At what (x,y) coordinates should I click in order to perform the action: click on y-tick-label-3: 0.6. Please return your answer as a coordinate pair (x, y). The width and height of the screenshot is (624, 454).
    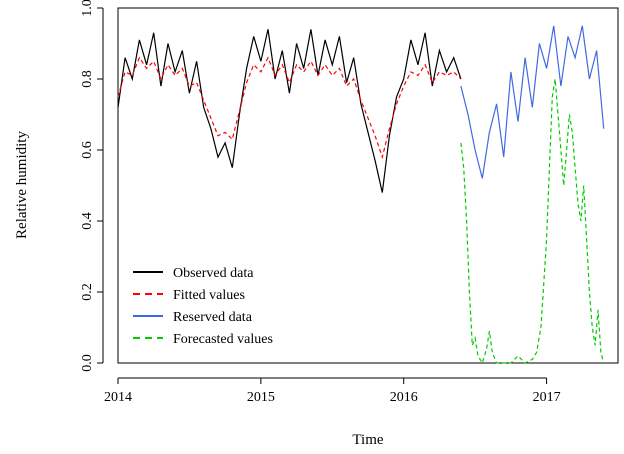
    Looking at the image, I should click on (87, 150).